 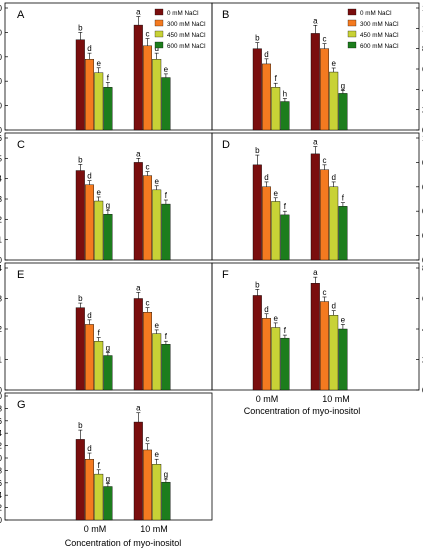 What do you see at coordinates (1, 470) in the screenshot?
I see `y-tick-label: 8` at bounding box center [1, 470].